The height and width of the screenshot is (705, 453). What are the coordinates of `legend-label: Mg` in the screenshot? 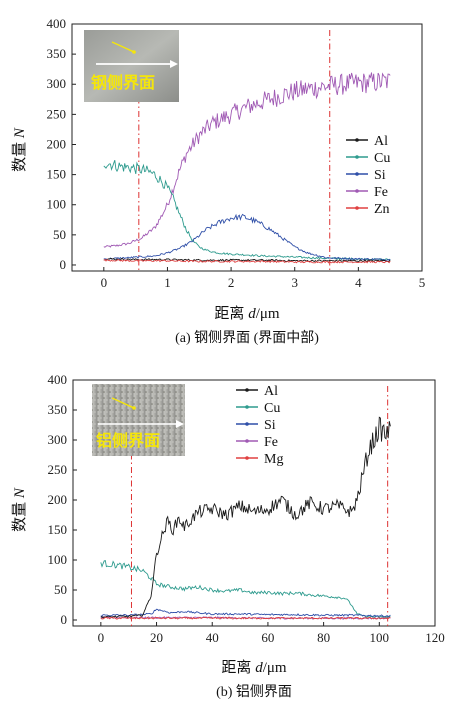 It's located at (273, 459).